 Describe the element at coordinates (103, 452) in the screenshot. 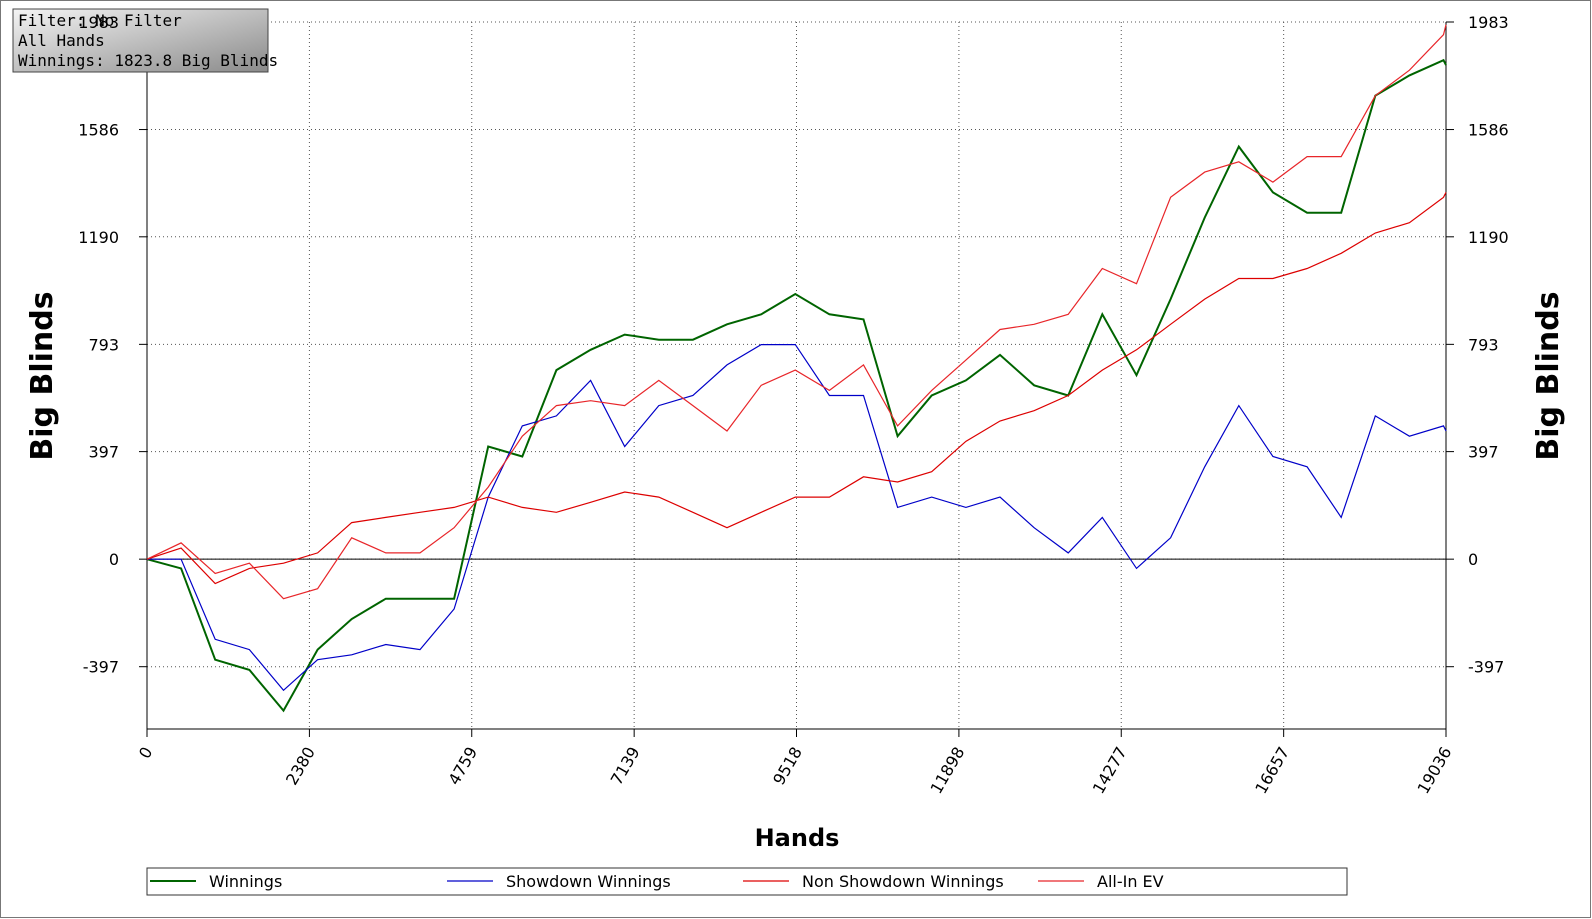

I see `y-tick-label: 397` at that location.